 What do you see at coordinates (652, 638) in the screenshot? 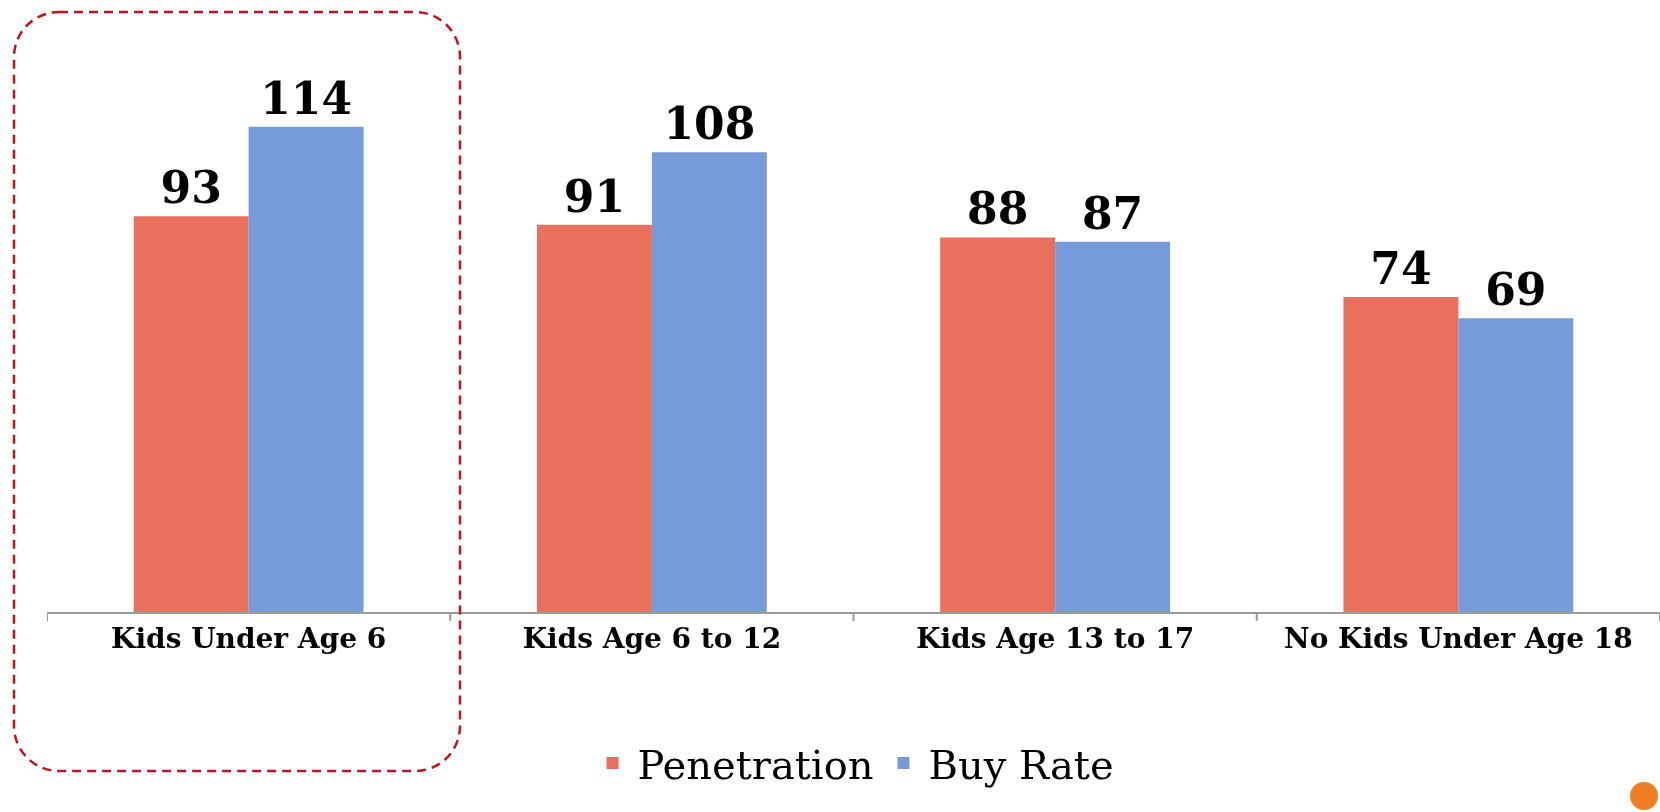
I see `x-tick-label: Kids Age 6 to 12` at bounding box center [652, 638].